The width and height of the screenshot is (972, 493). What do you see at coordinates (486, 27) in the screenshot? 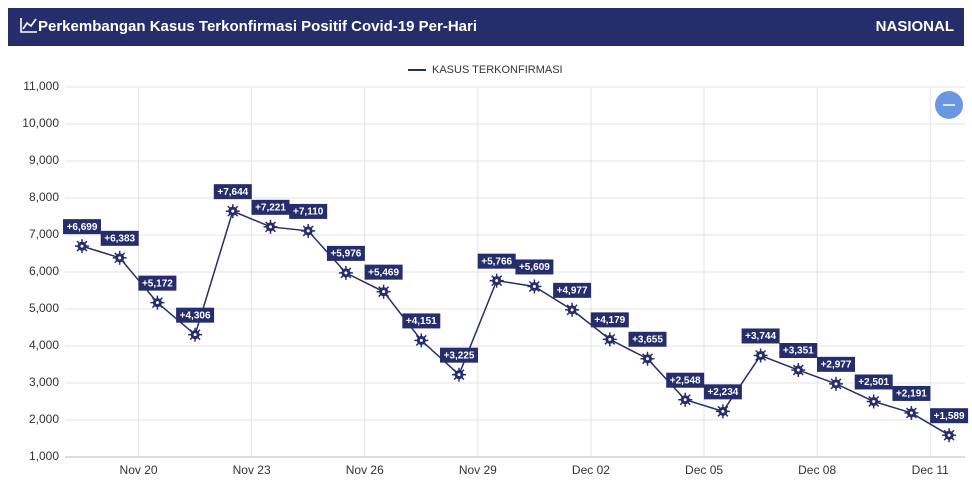
I see `header-bar` at bounding box center [486, 27].